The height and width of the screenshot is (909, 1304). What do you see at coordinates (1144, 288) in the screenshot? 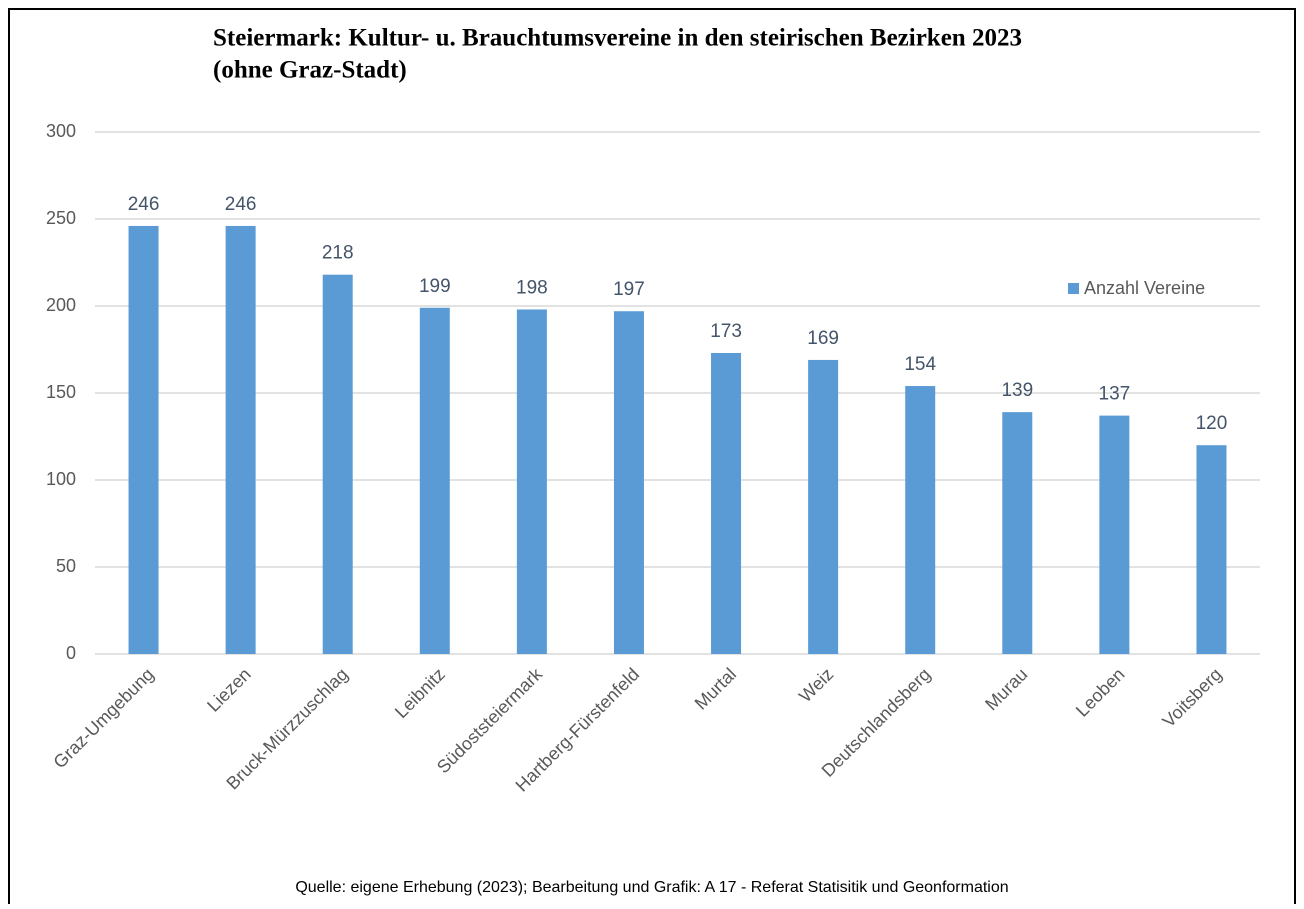
I see `legend-label: Anzahl Vereine` at bounding box center [1144, 288].